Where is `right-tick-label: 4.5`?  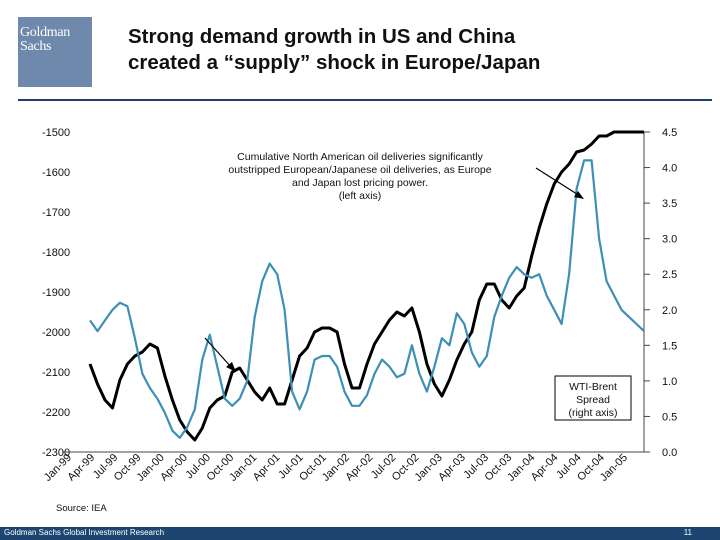
right-tick-label: 4.5 is located at coordinates (669, 133).